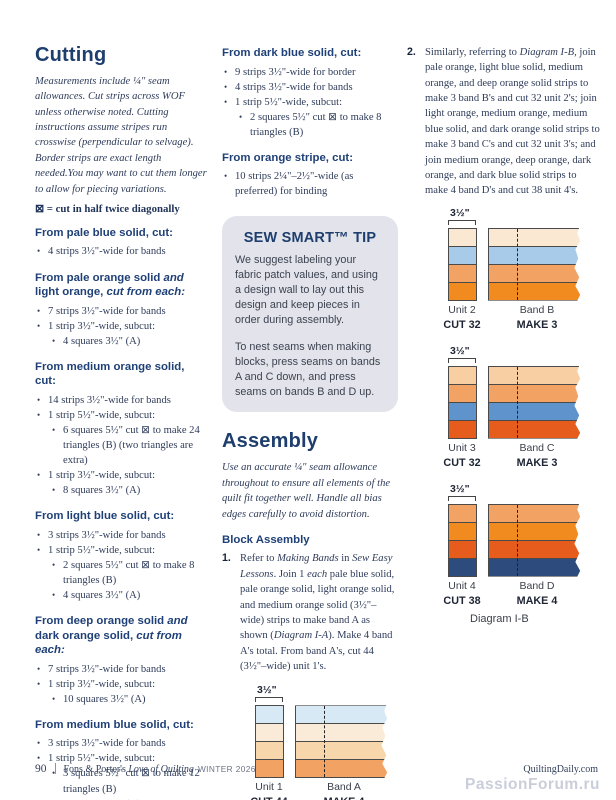  What do you see at coordinates (344, 798) in the screenshot?
I see `band-make-count: MAKE 4` at bounding box center [344, 798].